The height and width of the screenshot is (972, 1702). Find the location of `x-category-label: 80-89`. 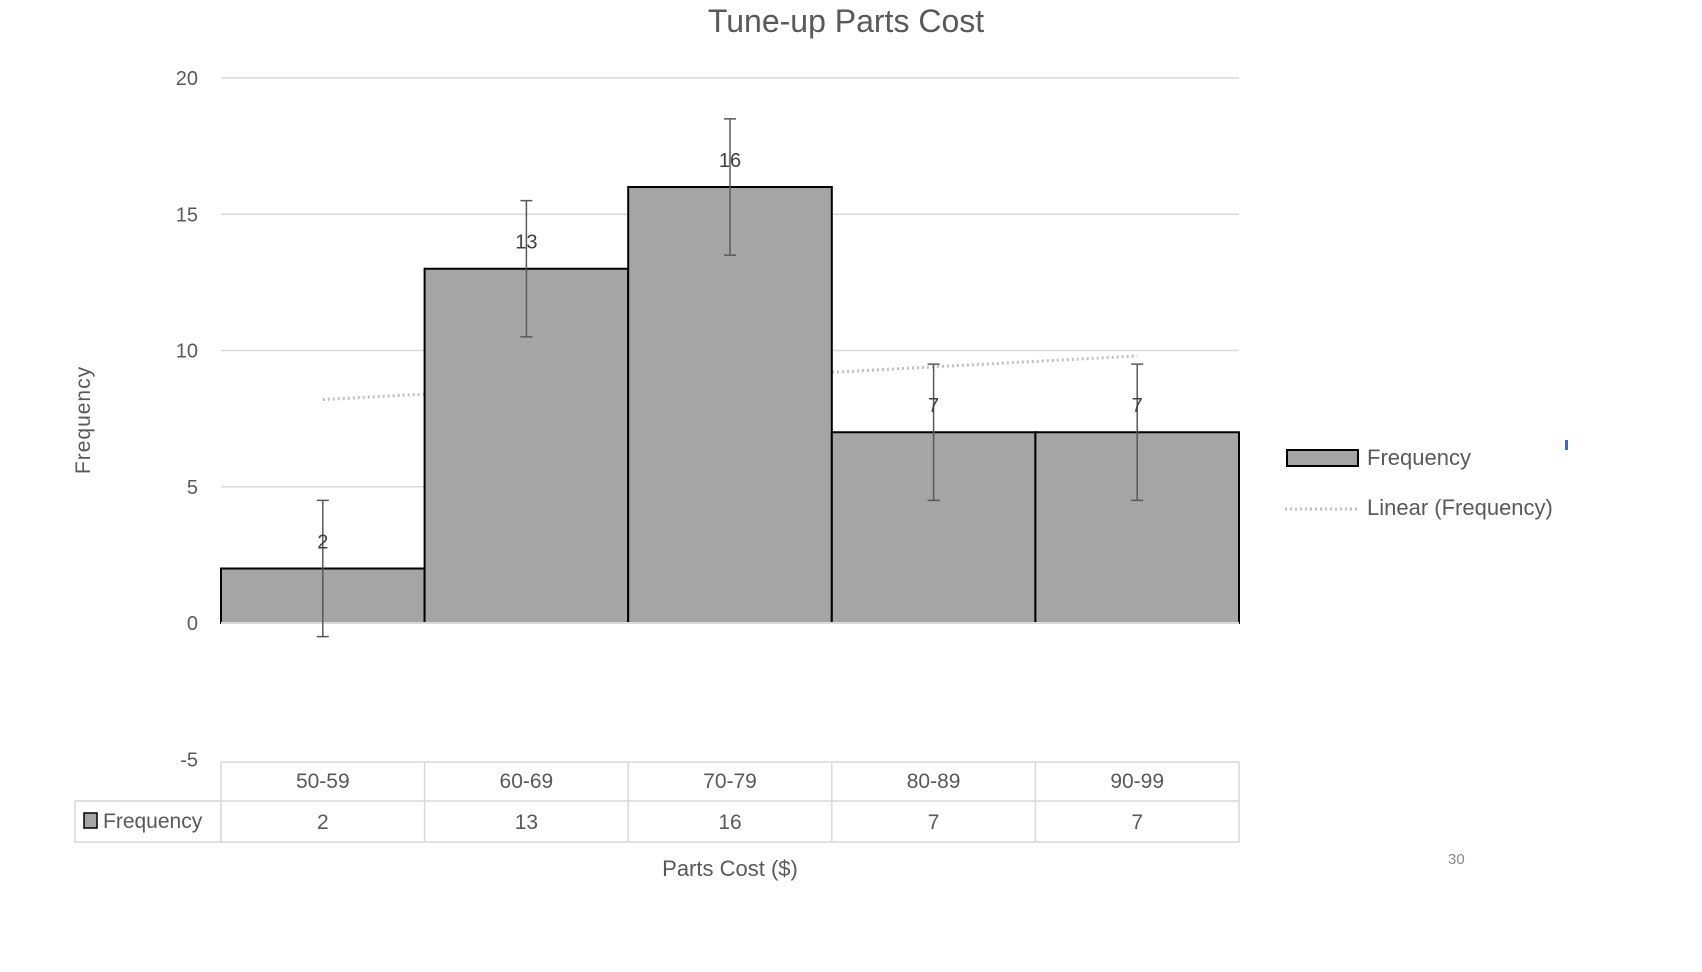

x-category-label: 80-89 is located at coordinates (934, 781).